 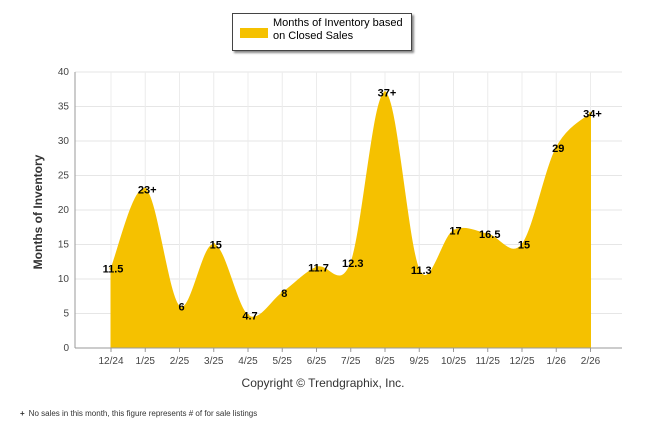 I want to click on x-tick-label: 6/25, so click(x=317, y=361).